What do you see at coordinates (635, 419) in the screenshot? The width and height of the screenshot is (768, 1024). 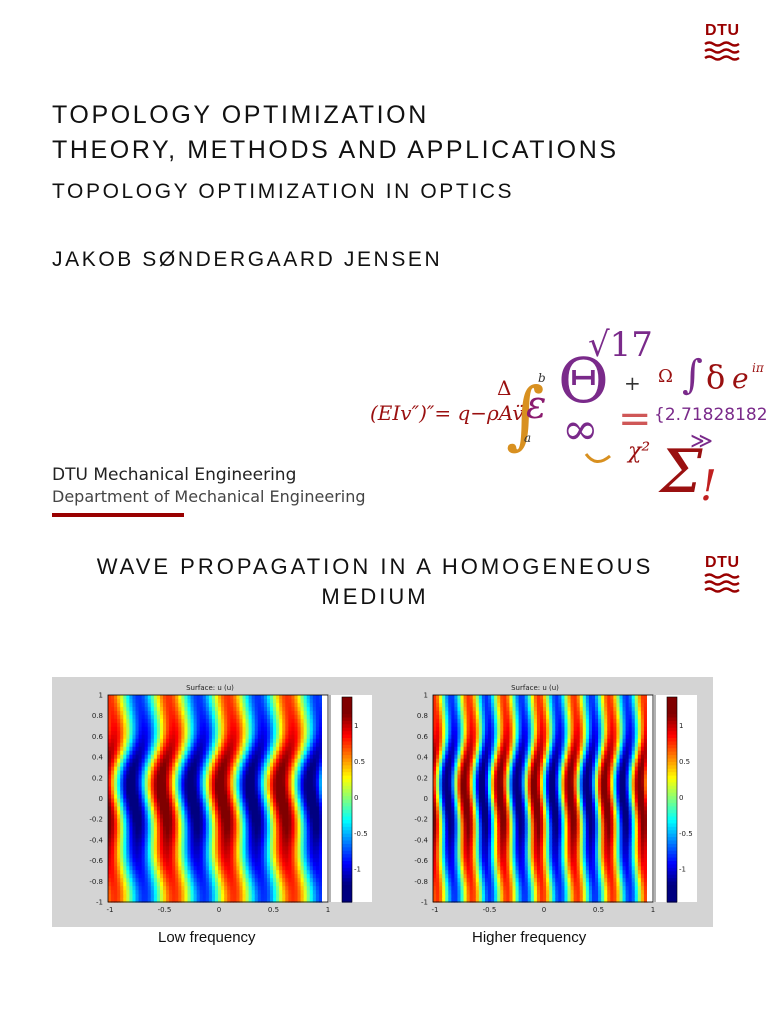 I see `equals-glyph: =` at bounding box center [635, 419].